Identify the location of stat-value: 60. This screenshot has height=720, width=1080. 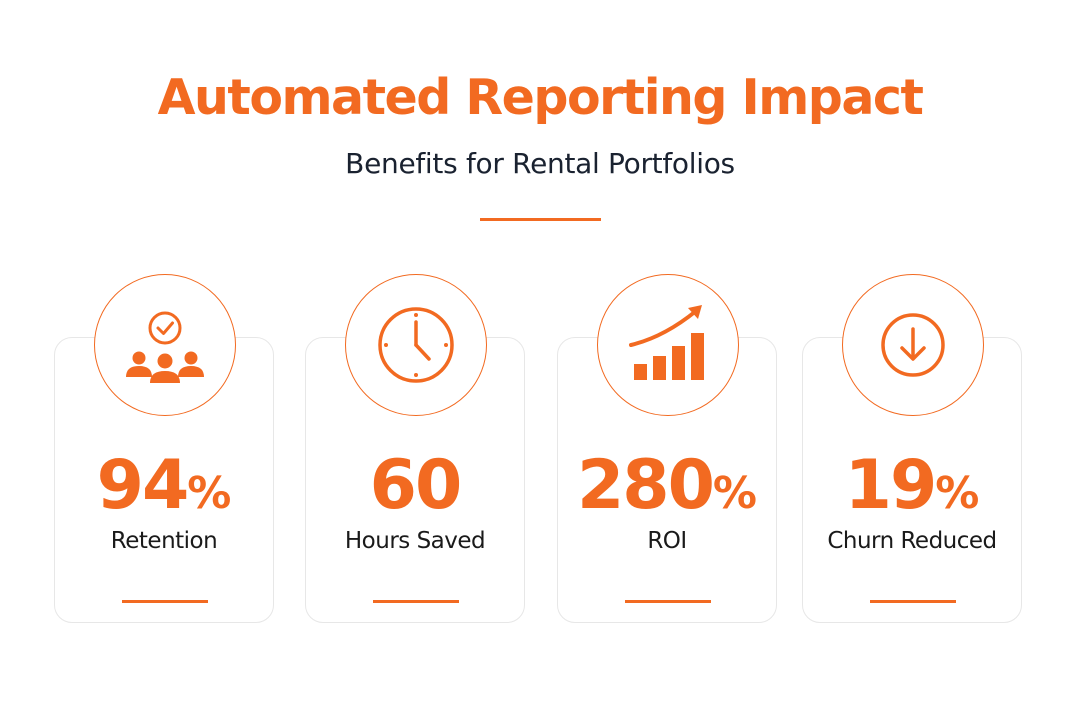
(416, 485).